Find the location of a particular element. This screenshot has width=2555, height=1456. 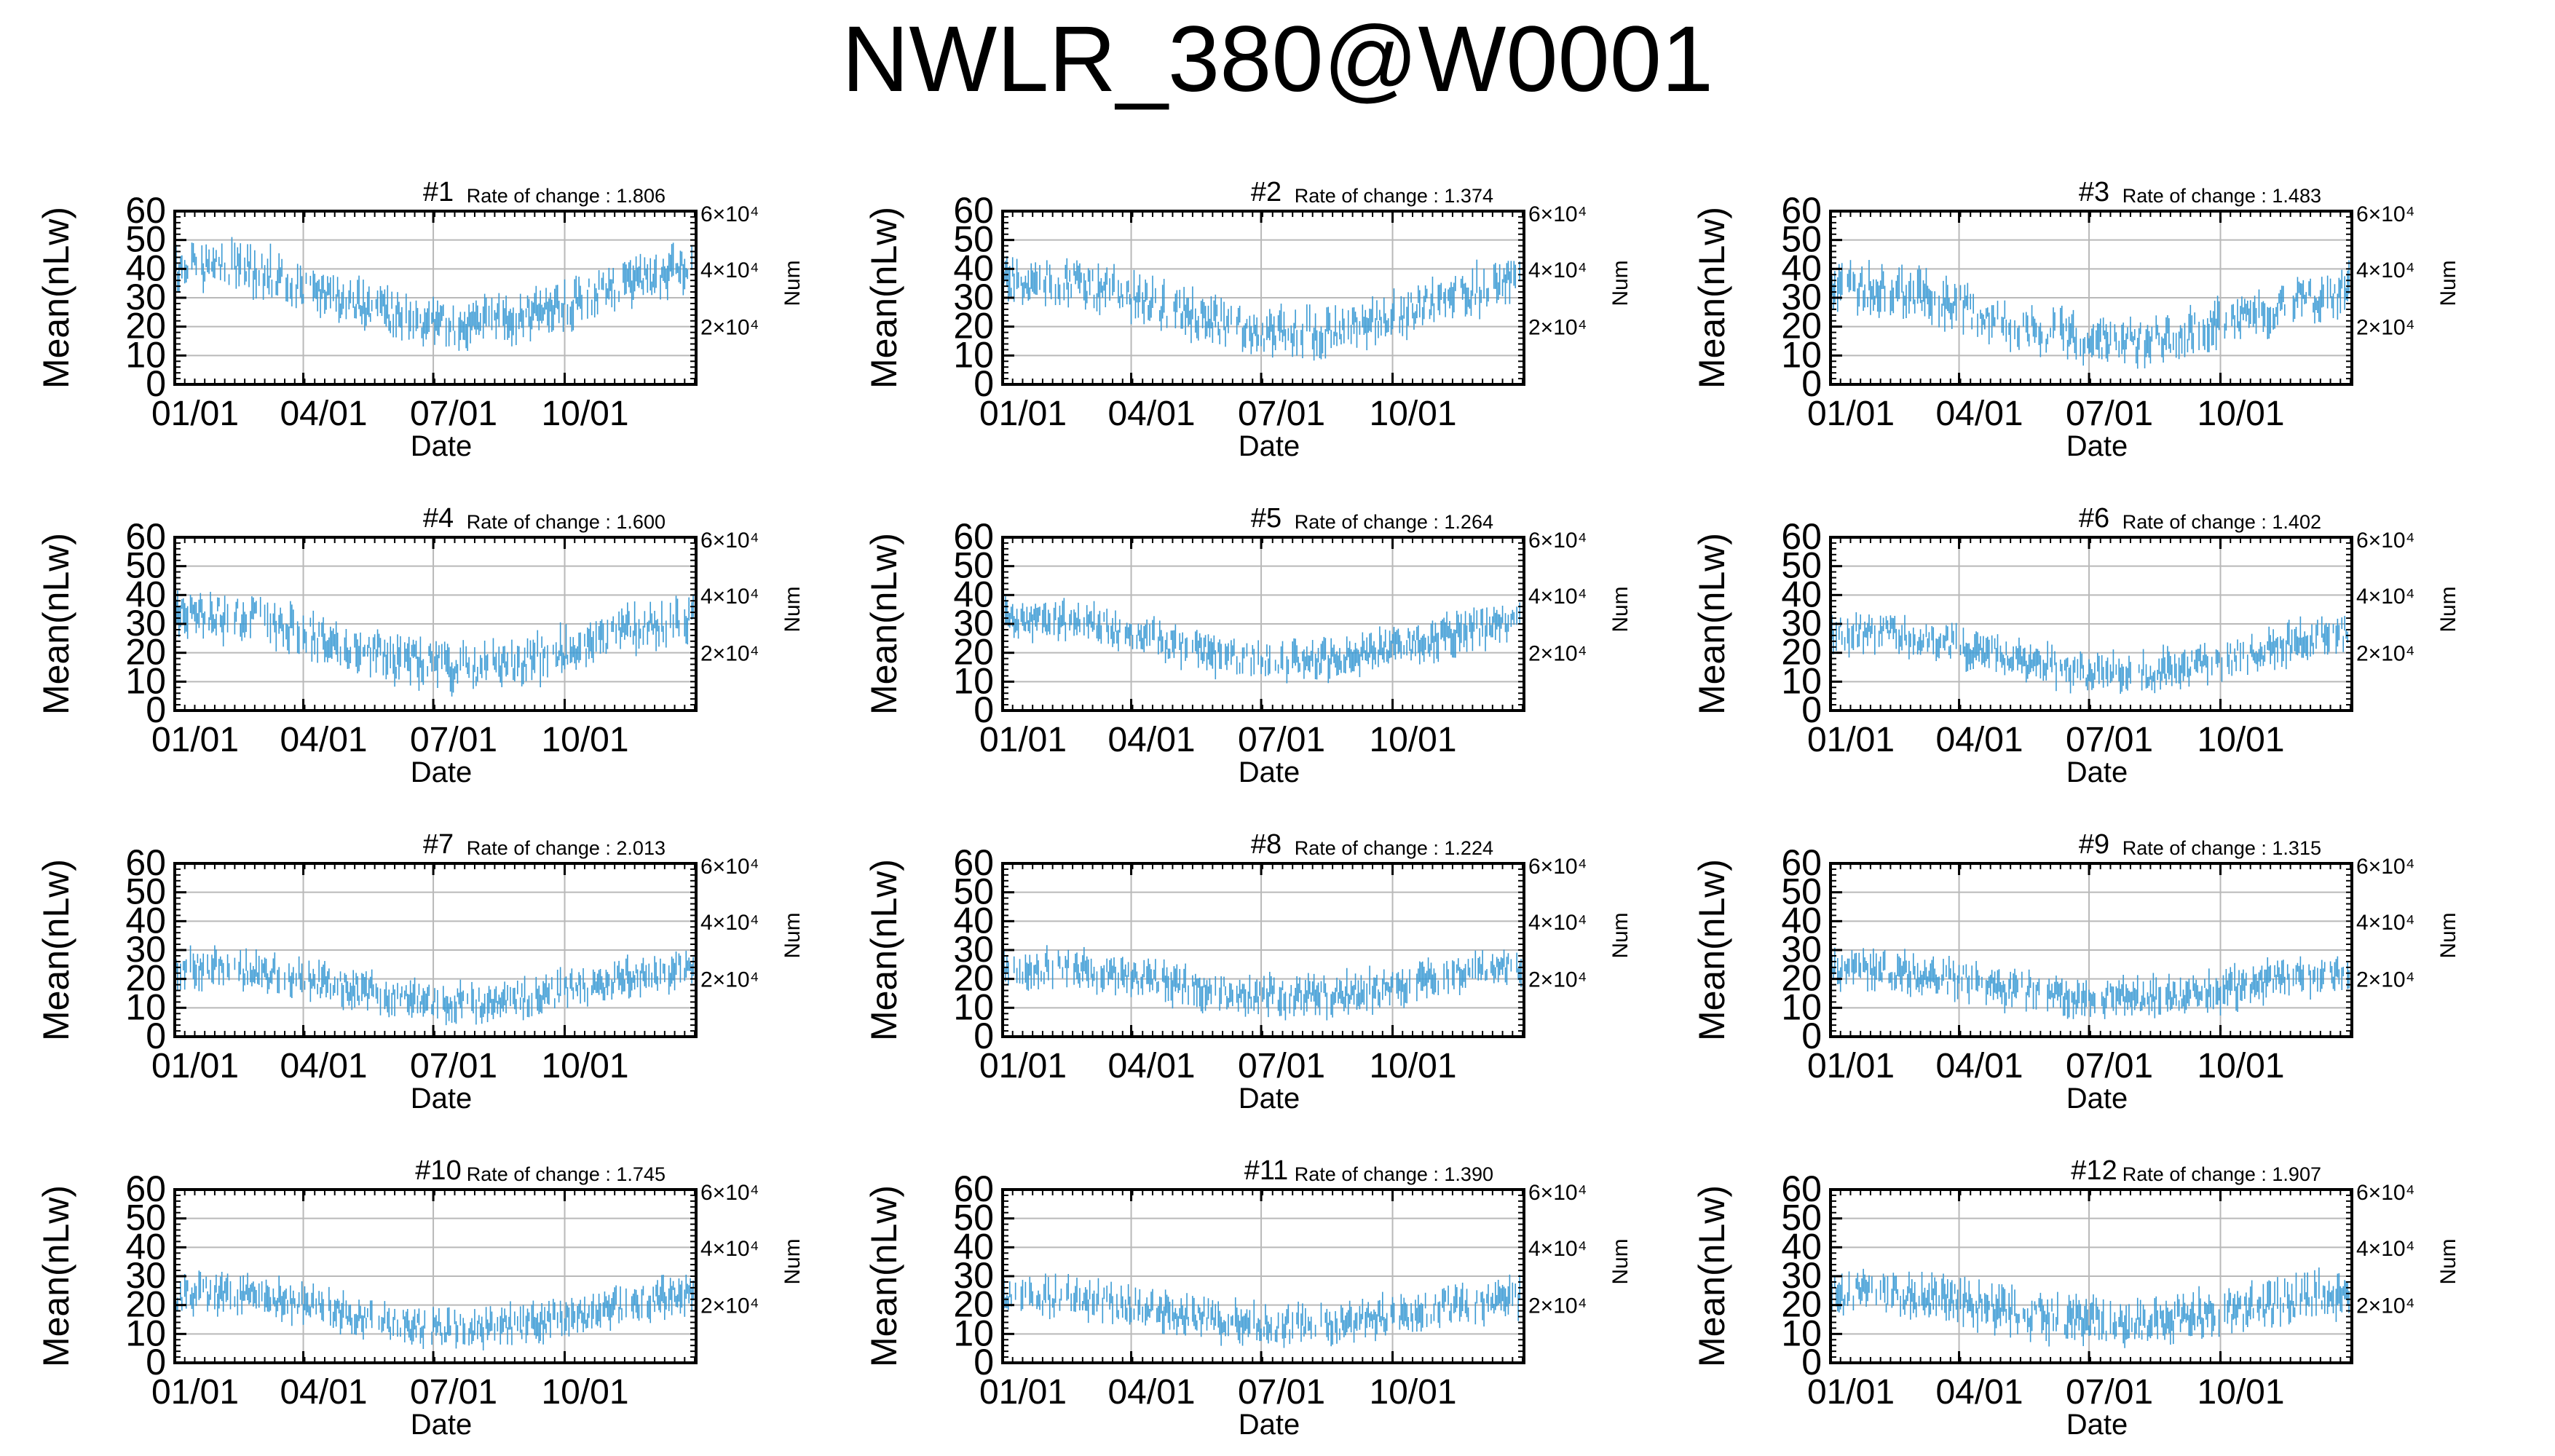

rate-of-change-label: Rate of change : 1.483 is located at coordinates (2221, 196).